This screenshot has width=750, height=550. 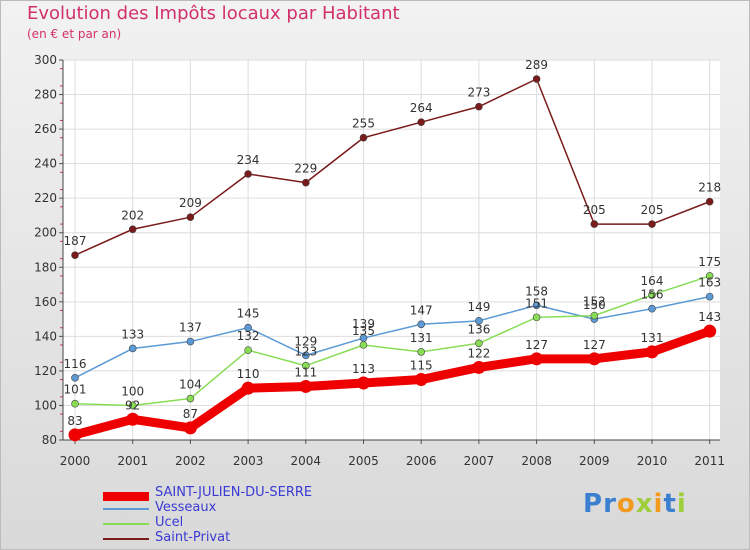 I want to click on proxiti-logo: Proxiti, so click(x=635, y=504).